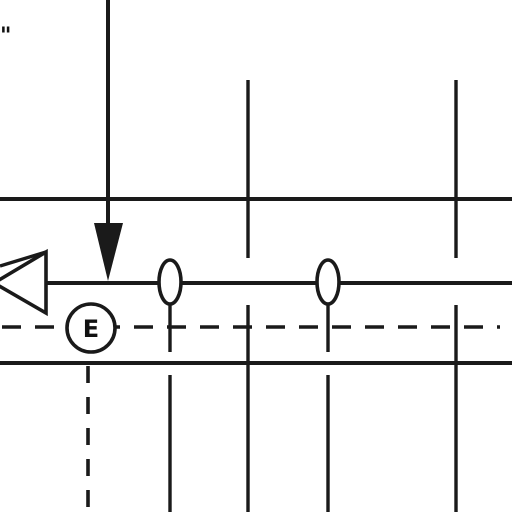 Image resolution: width=512 pixels, height=512 pixels. I want to click on element-tag-circle-icon, so click(91, 328).